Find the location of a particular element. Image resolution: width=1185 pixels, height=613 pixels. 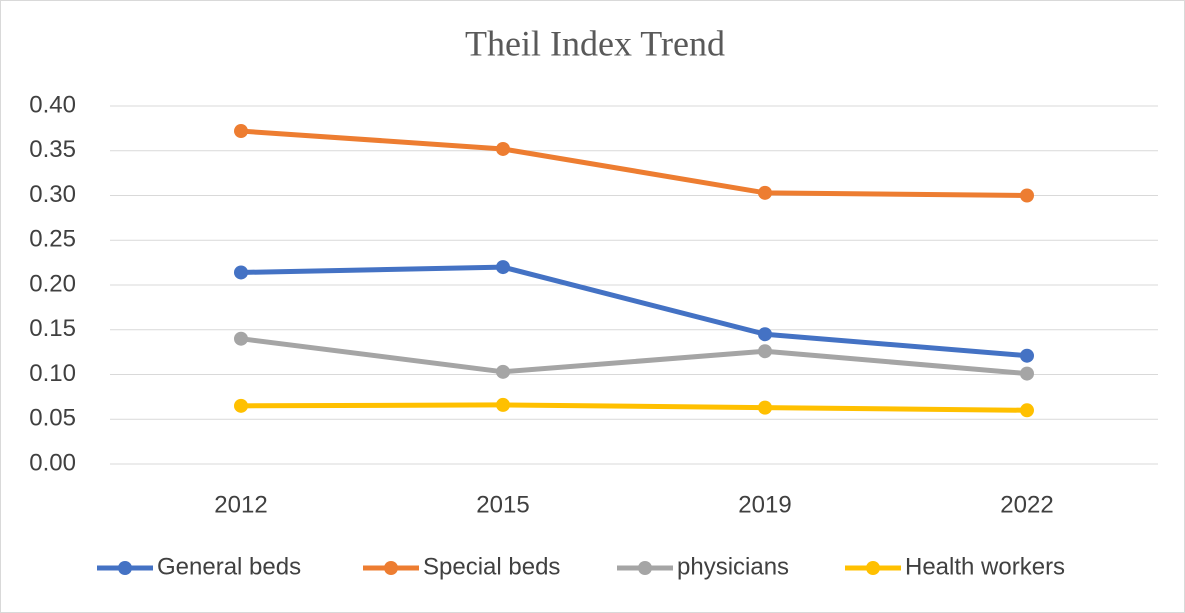

legend-label: General beds is located at coordinates (229, 566).